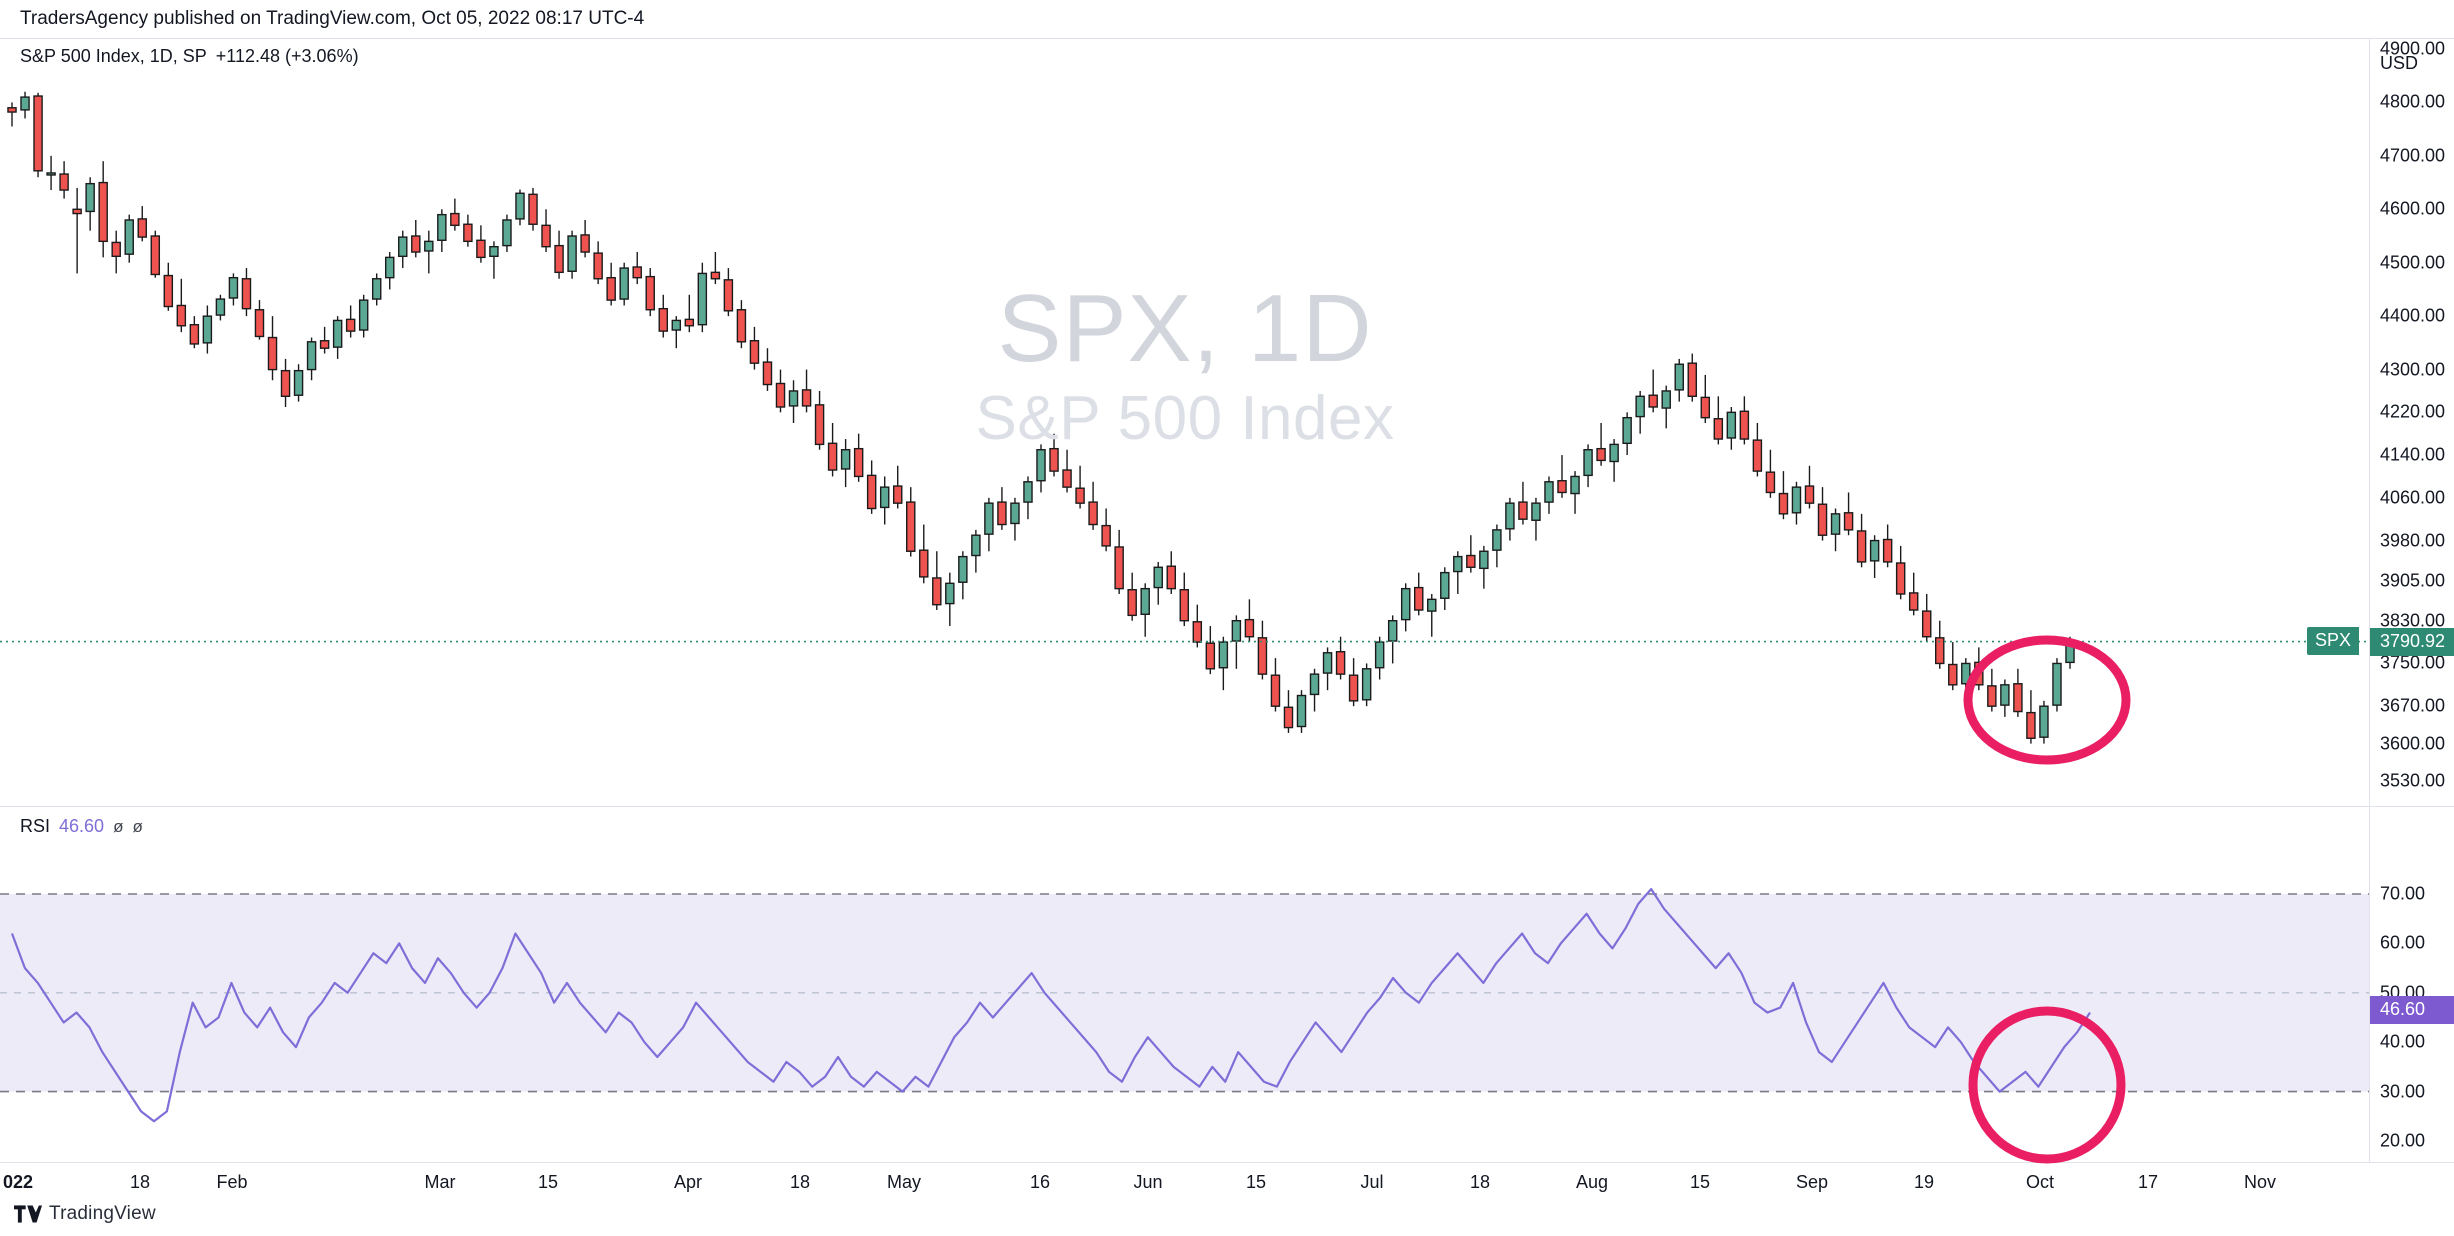 The width and height of the screenshot is (2454, 1236). Describe the element at coordinates (2413, 369) in the screenshot. I see `price-axis-tick: 4300.00` at that location.